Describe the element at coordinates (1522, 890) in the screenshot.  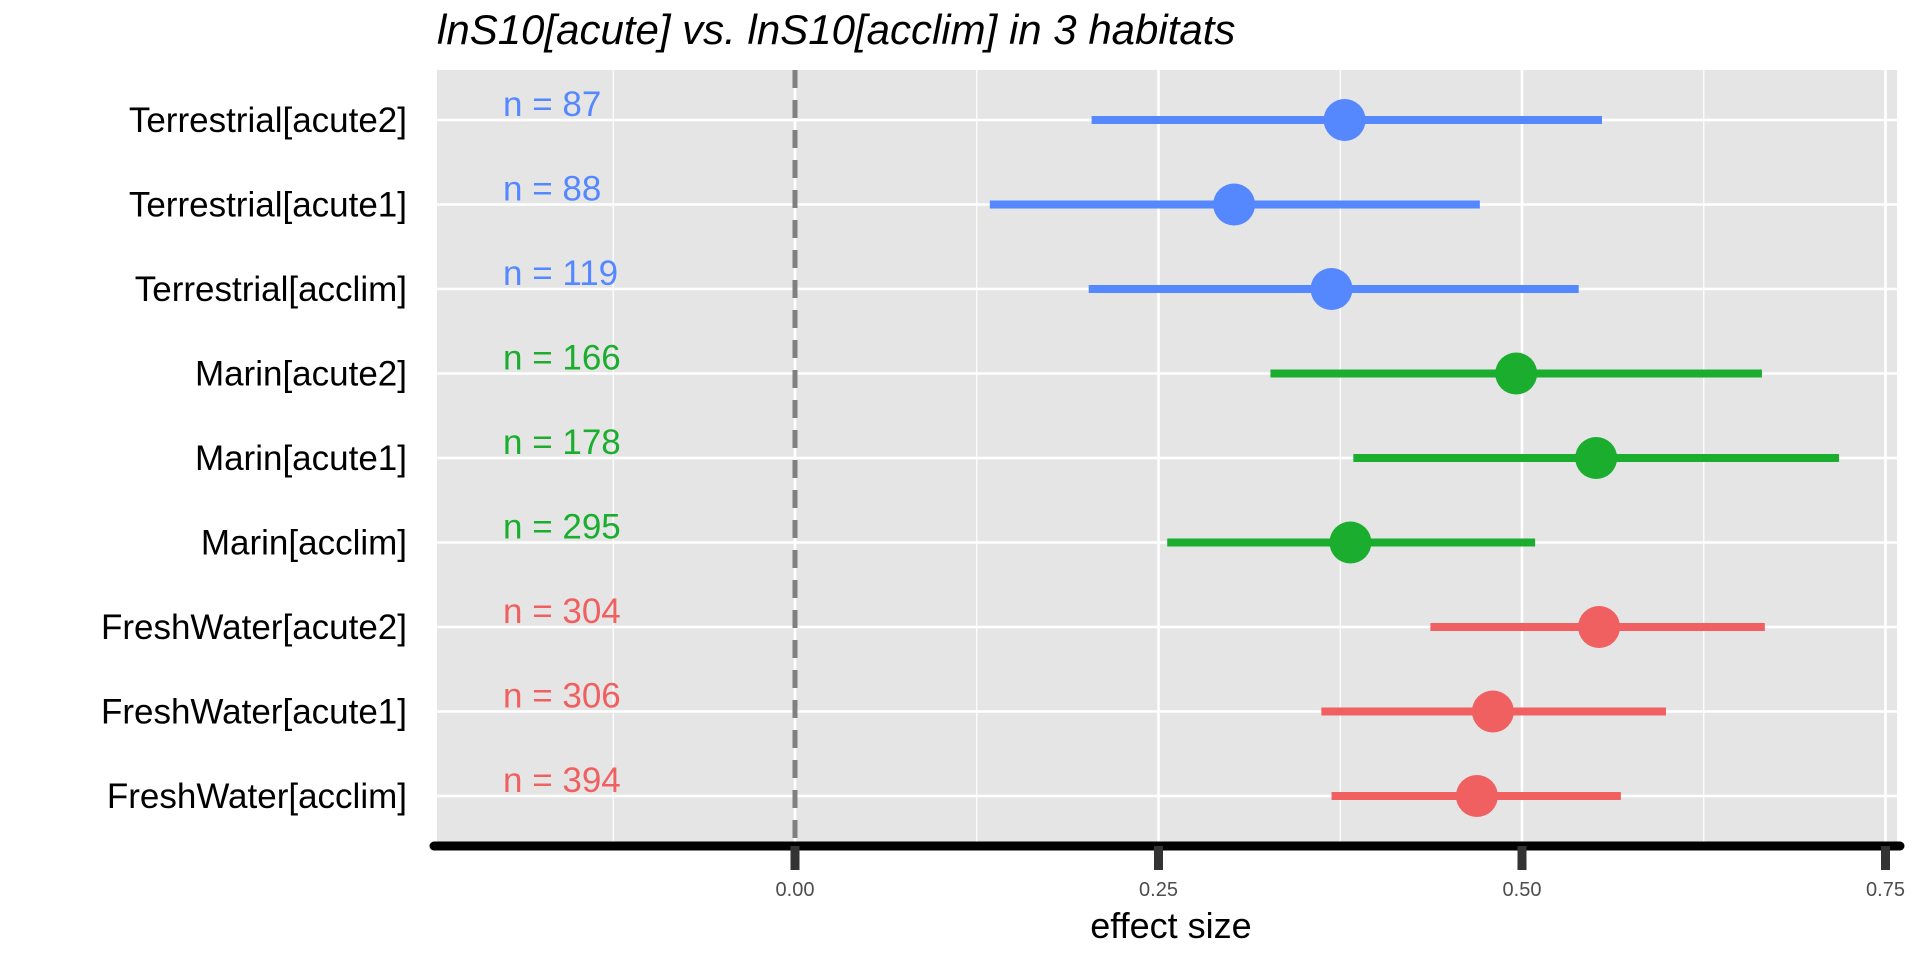
I see `x-tick-label: 0.50` at that location.